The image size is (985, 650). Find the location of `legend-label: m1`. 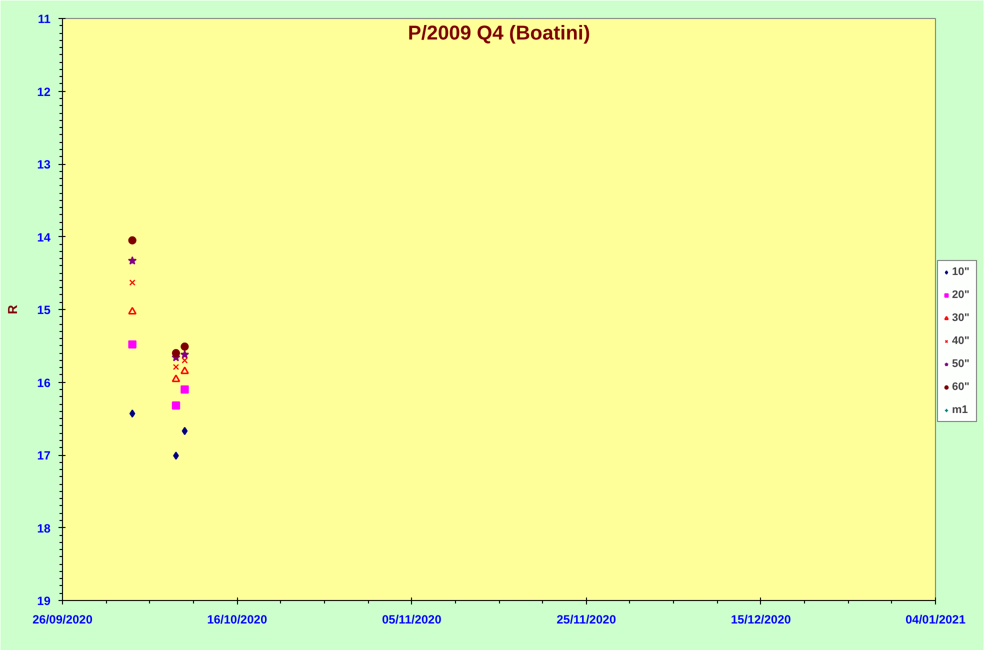

legend-label: m1 is located at coordinates (960, 410).